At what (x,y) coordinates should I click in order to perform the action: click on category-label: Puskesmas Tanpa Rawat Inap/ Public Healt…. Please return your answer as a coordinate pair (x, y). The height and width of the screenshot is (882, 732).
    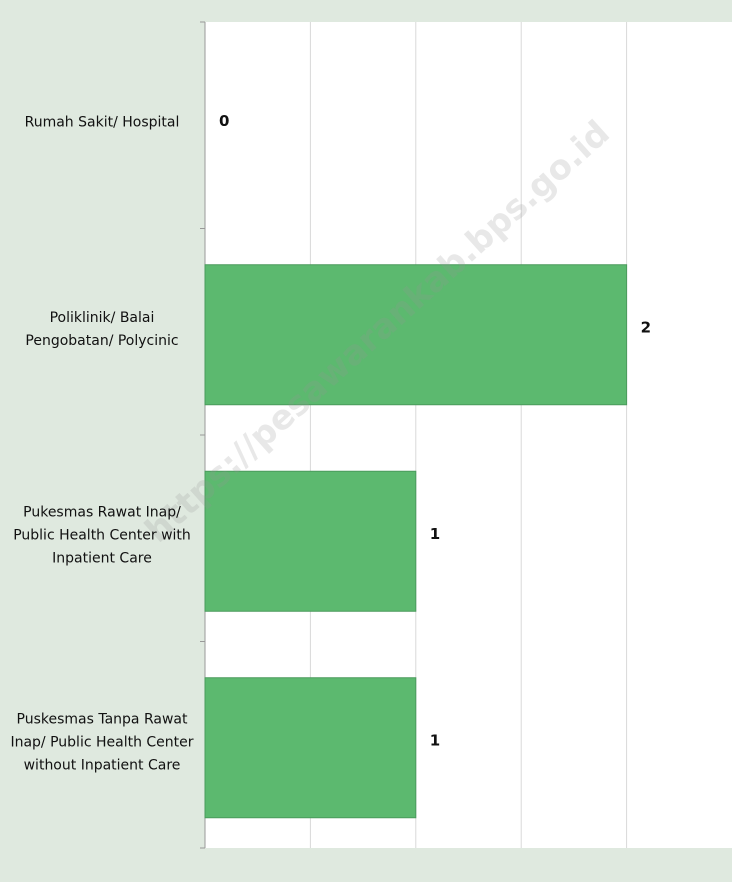
    Looking at the image, I should click on (102, 742).